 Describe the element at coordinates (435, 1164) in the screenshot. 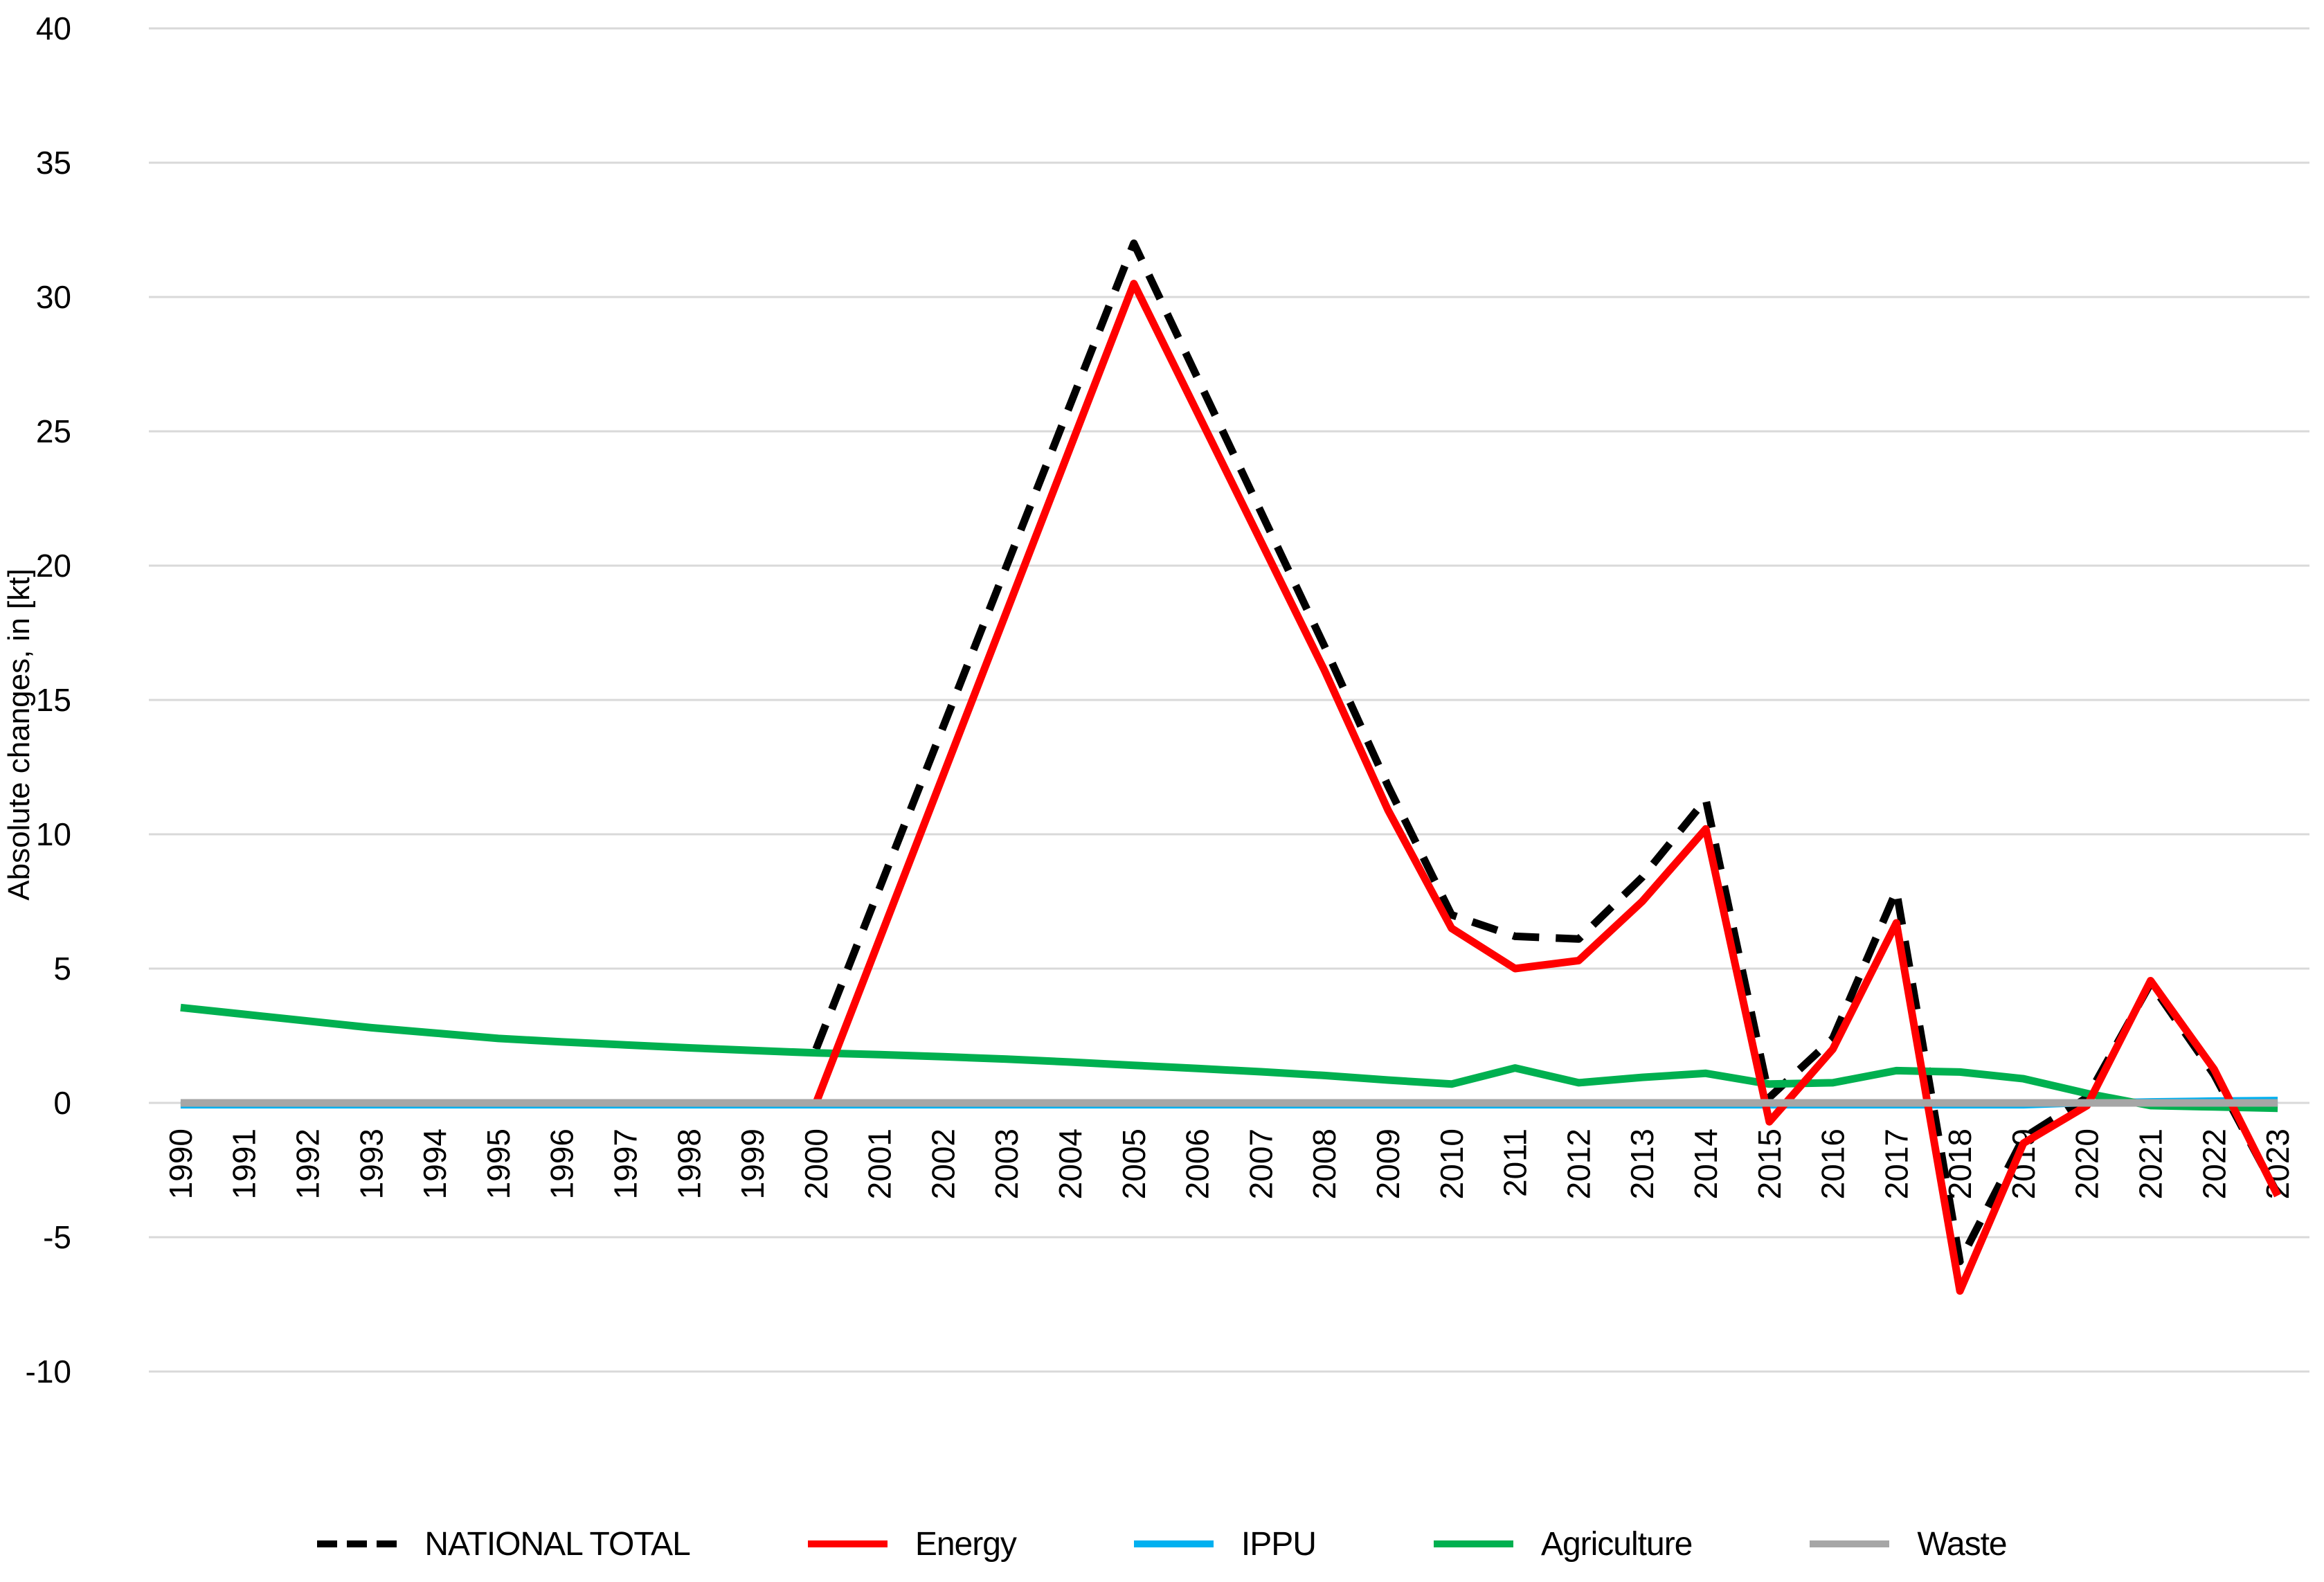

I see `x-tick-label: 1994` at that location.